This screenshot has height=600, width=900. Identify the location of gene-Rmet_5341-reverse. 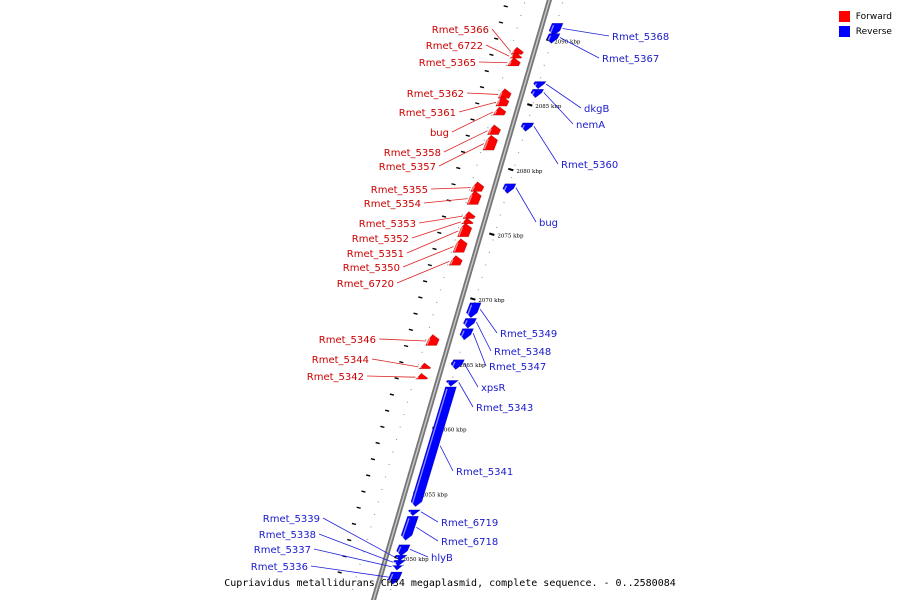
(433, 447).